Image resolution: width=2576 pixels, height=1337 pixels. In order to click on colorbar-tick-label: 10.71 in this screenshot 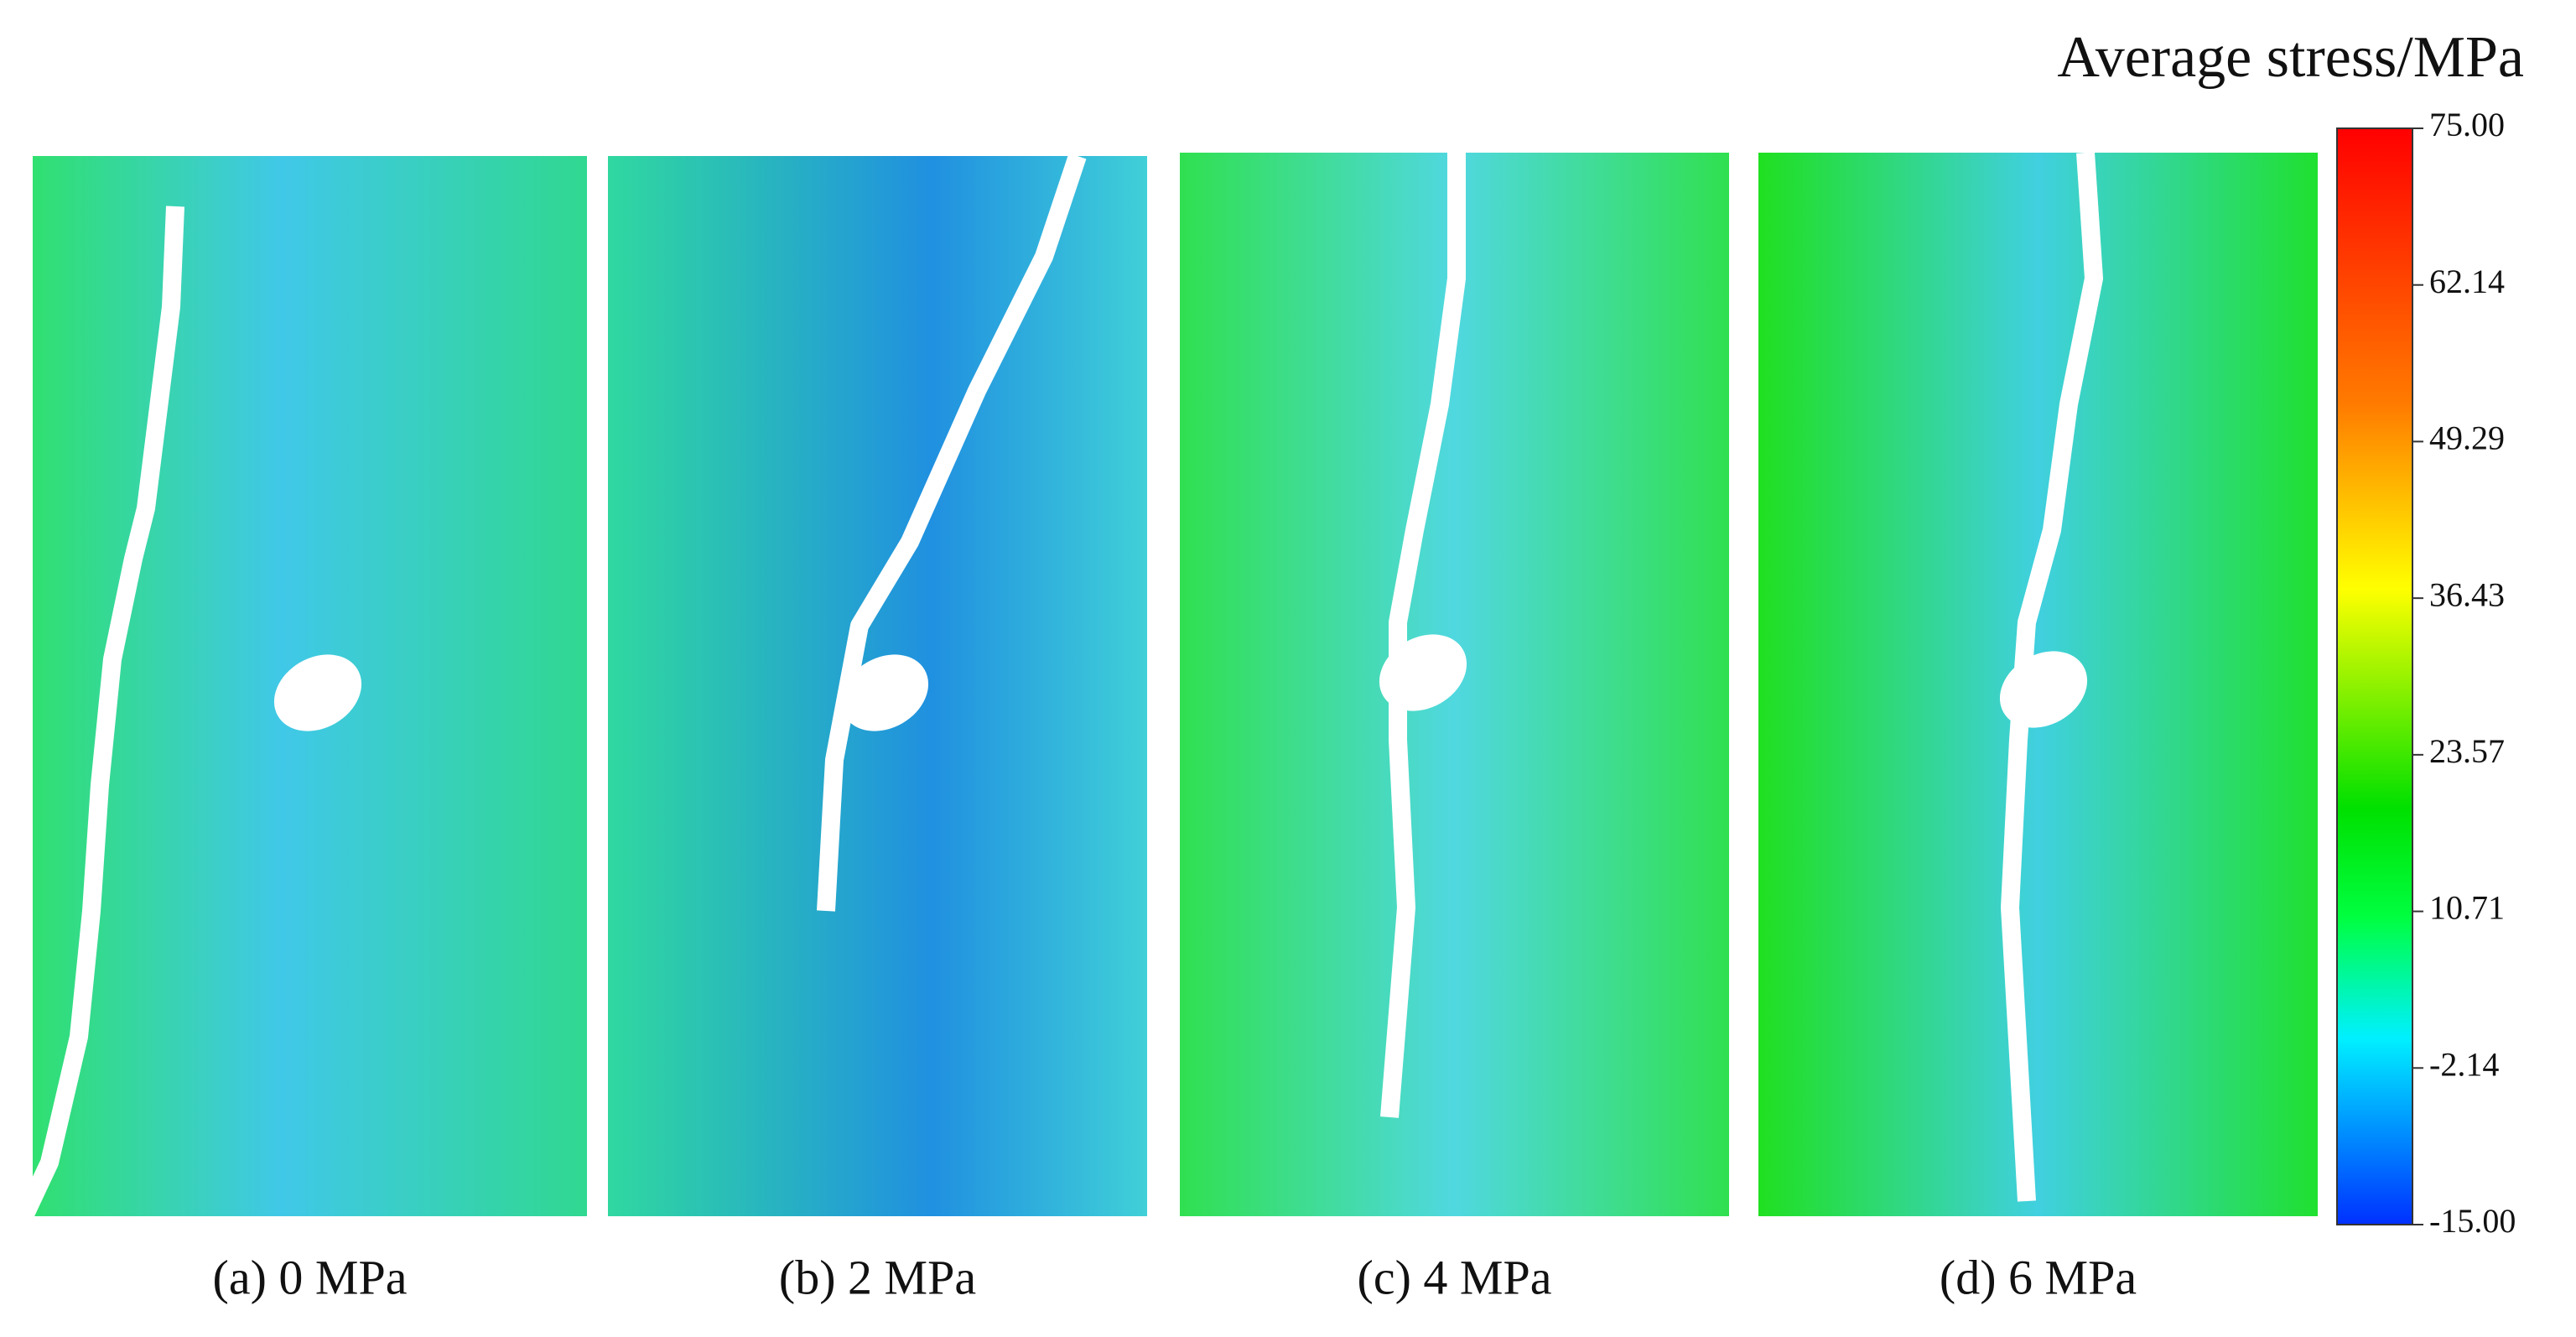, I will do `click(2467, 908)`.